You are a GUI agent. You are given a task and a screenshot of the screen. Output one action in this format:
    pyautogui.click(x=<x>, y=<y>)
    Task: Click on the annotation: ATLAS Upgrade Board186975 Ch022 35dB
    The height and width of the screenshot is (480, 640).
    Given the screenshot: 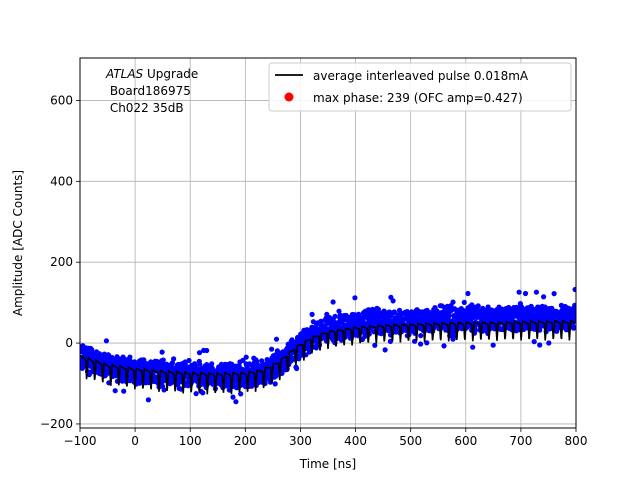 What is the action you would take?
    pyautogui.click(x=151, y=91)
    